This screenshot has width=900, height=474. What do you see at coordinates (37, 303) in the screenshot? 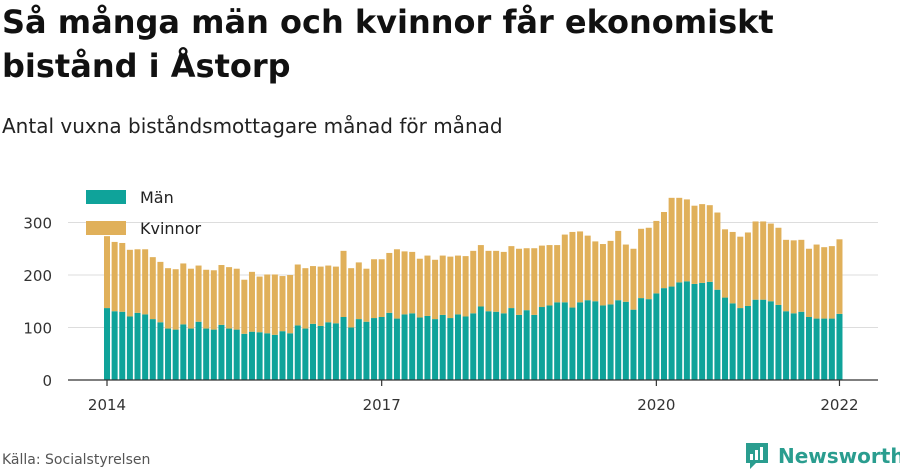
I see `y-axis-ticks: 0 100 200 300` at bounding box center [37, 303].